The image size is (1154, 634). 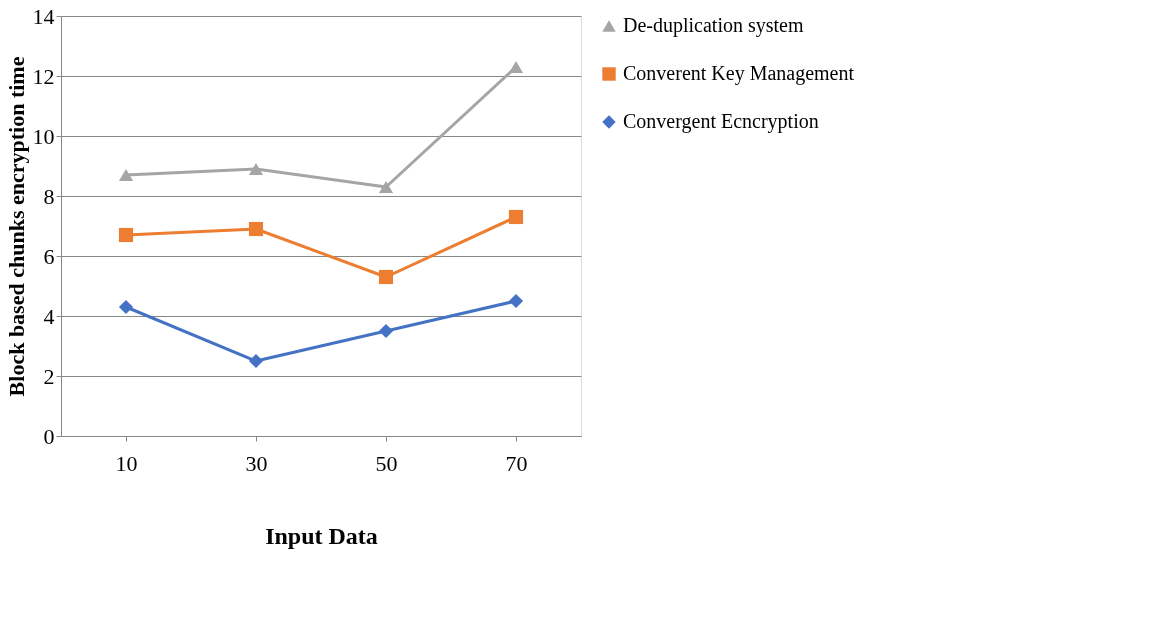 What do you see at coordinates (49, 376) in the screenshot?
I see `y-tick-label: 2` at bounding box center [49, 376].